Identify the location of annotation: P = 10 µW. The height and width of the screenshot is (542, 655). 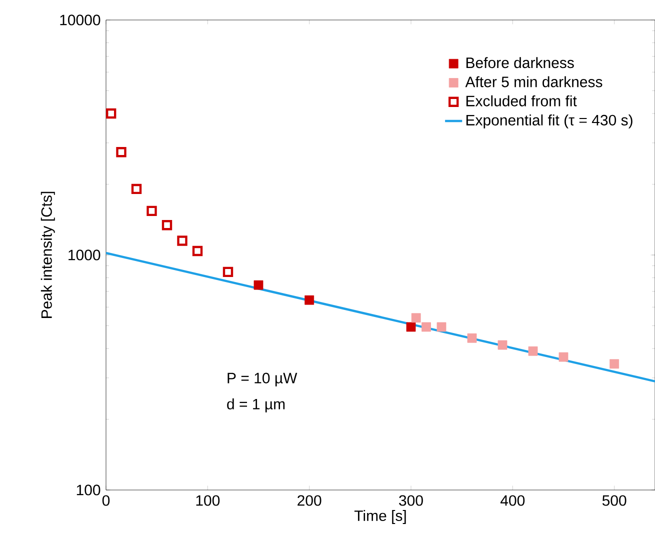
(263, 379).